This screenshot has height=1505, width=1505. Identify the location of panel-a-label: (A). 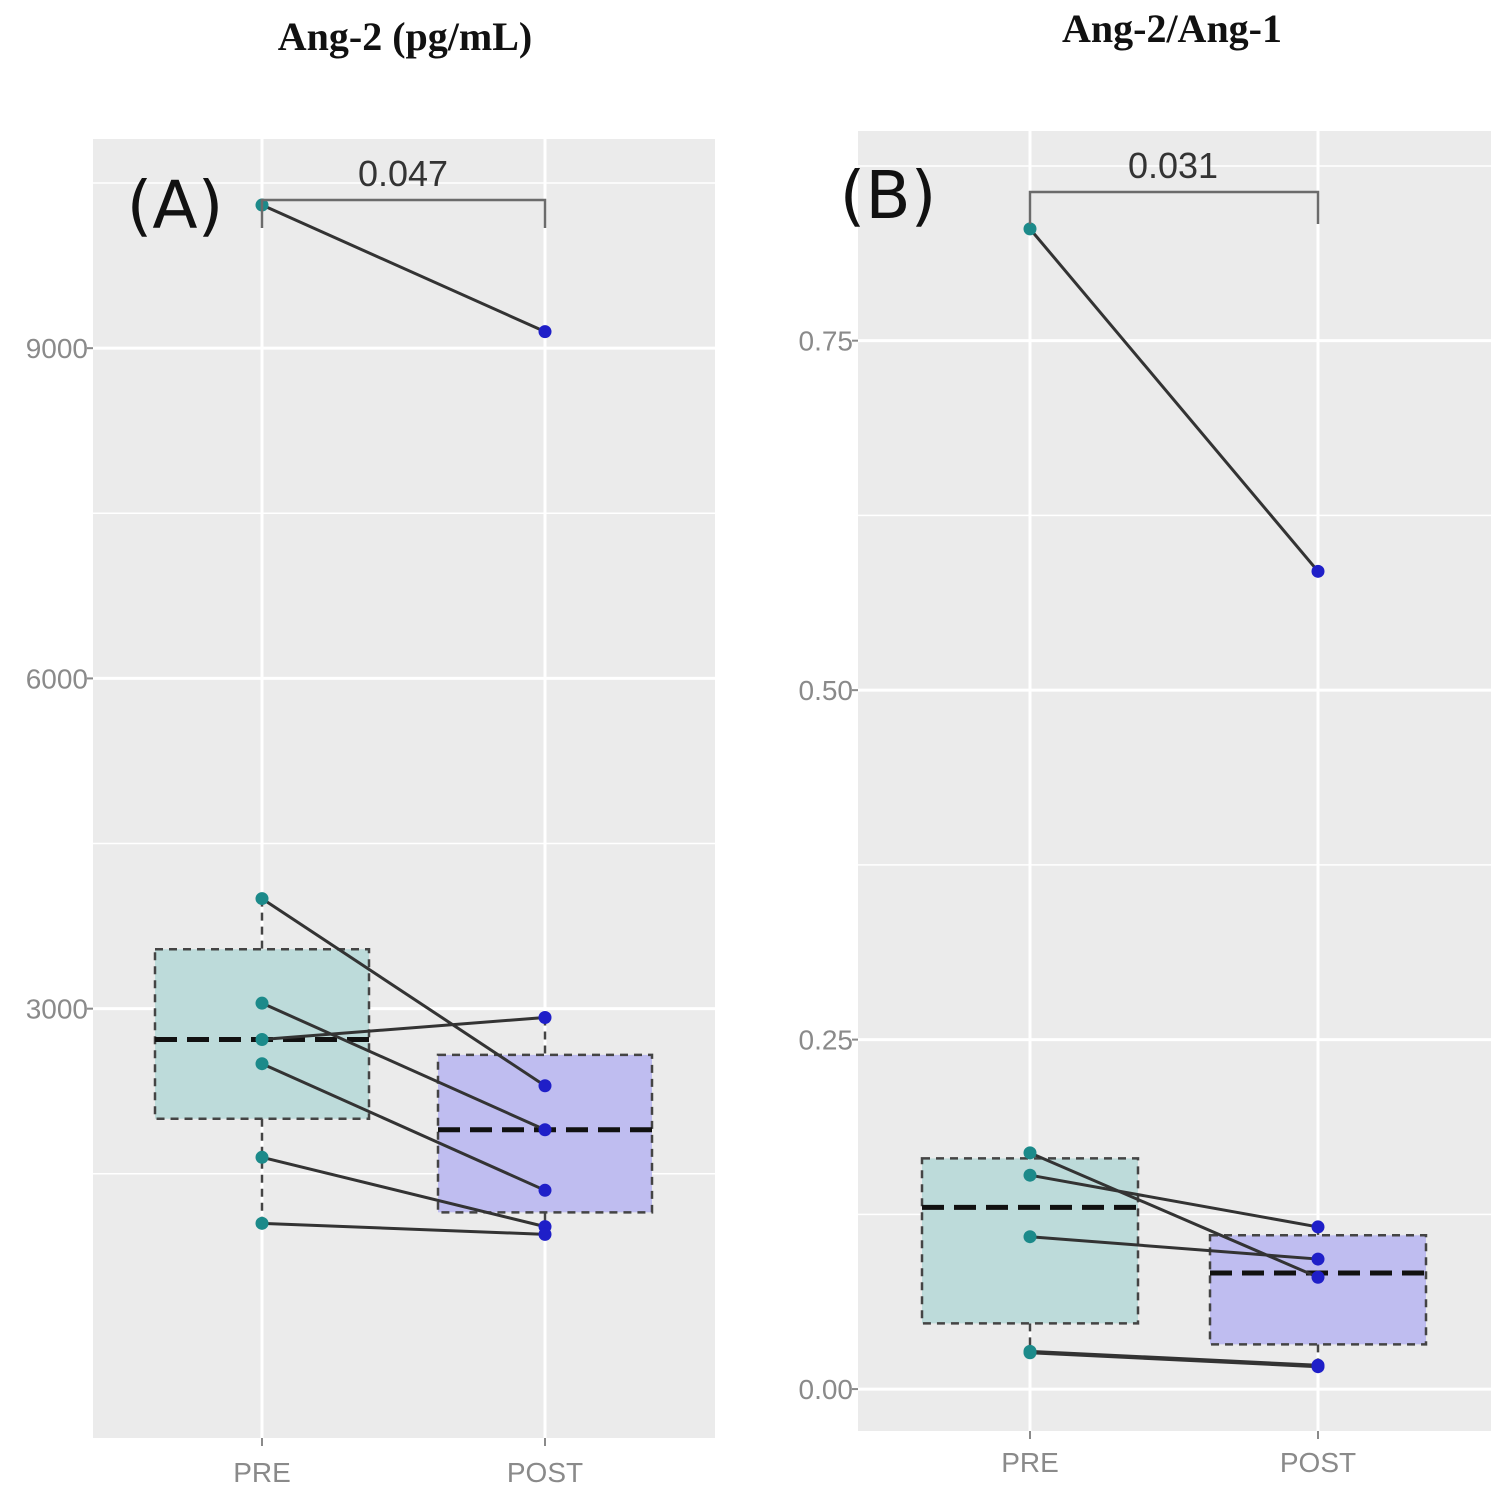
(175, 205).